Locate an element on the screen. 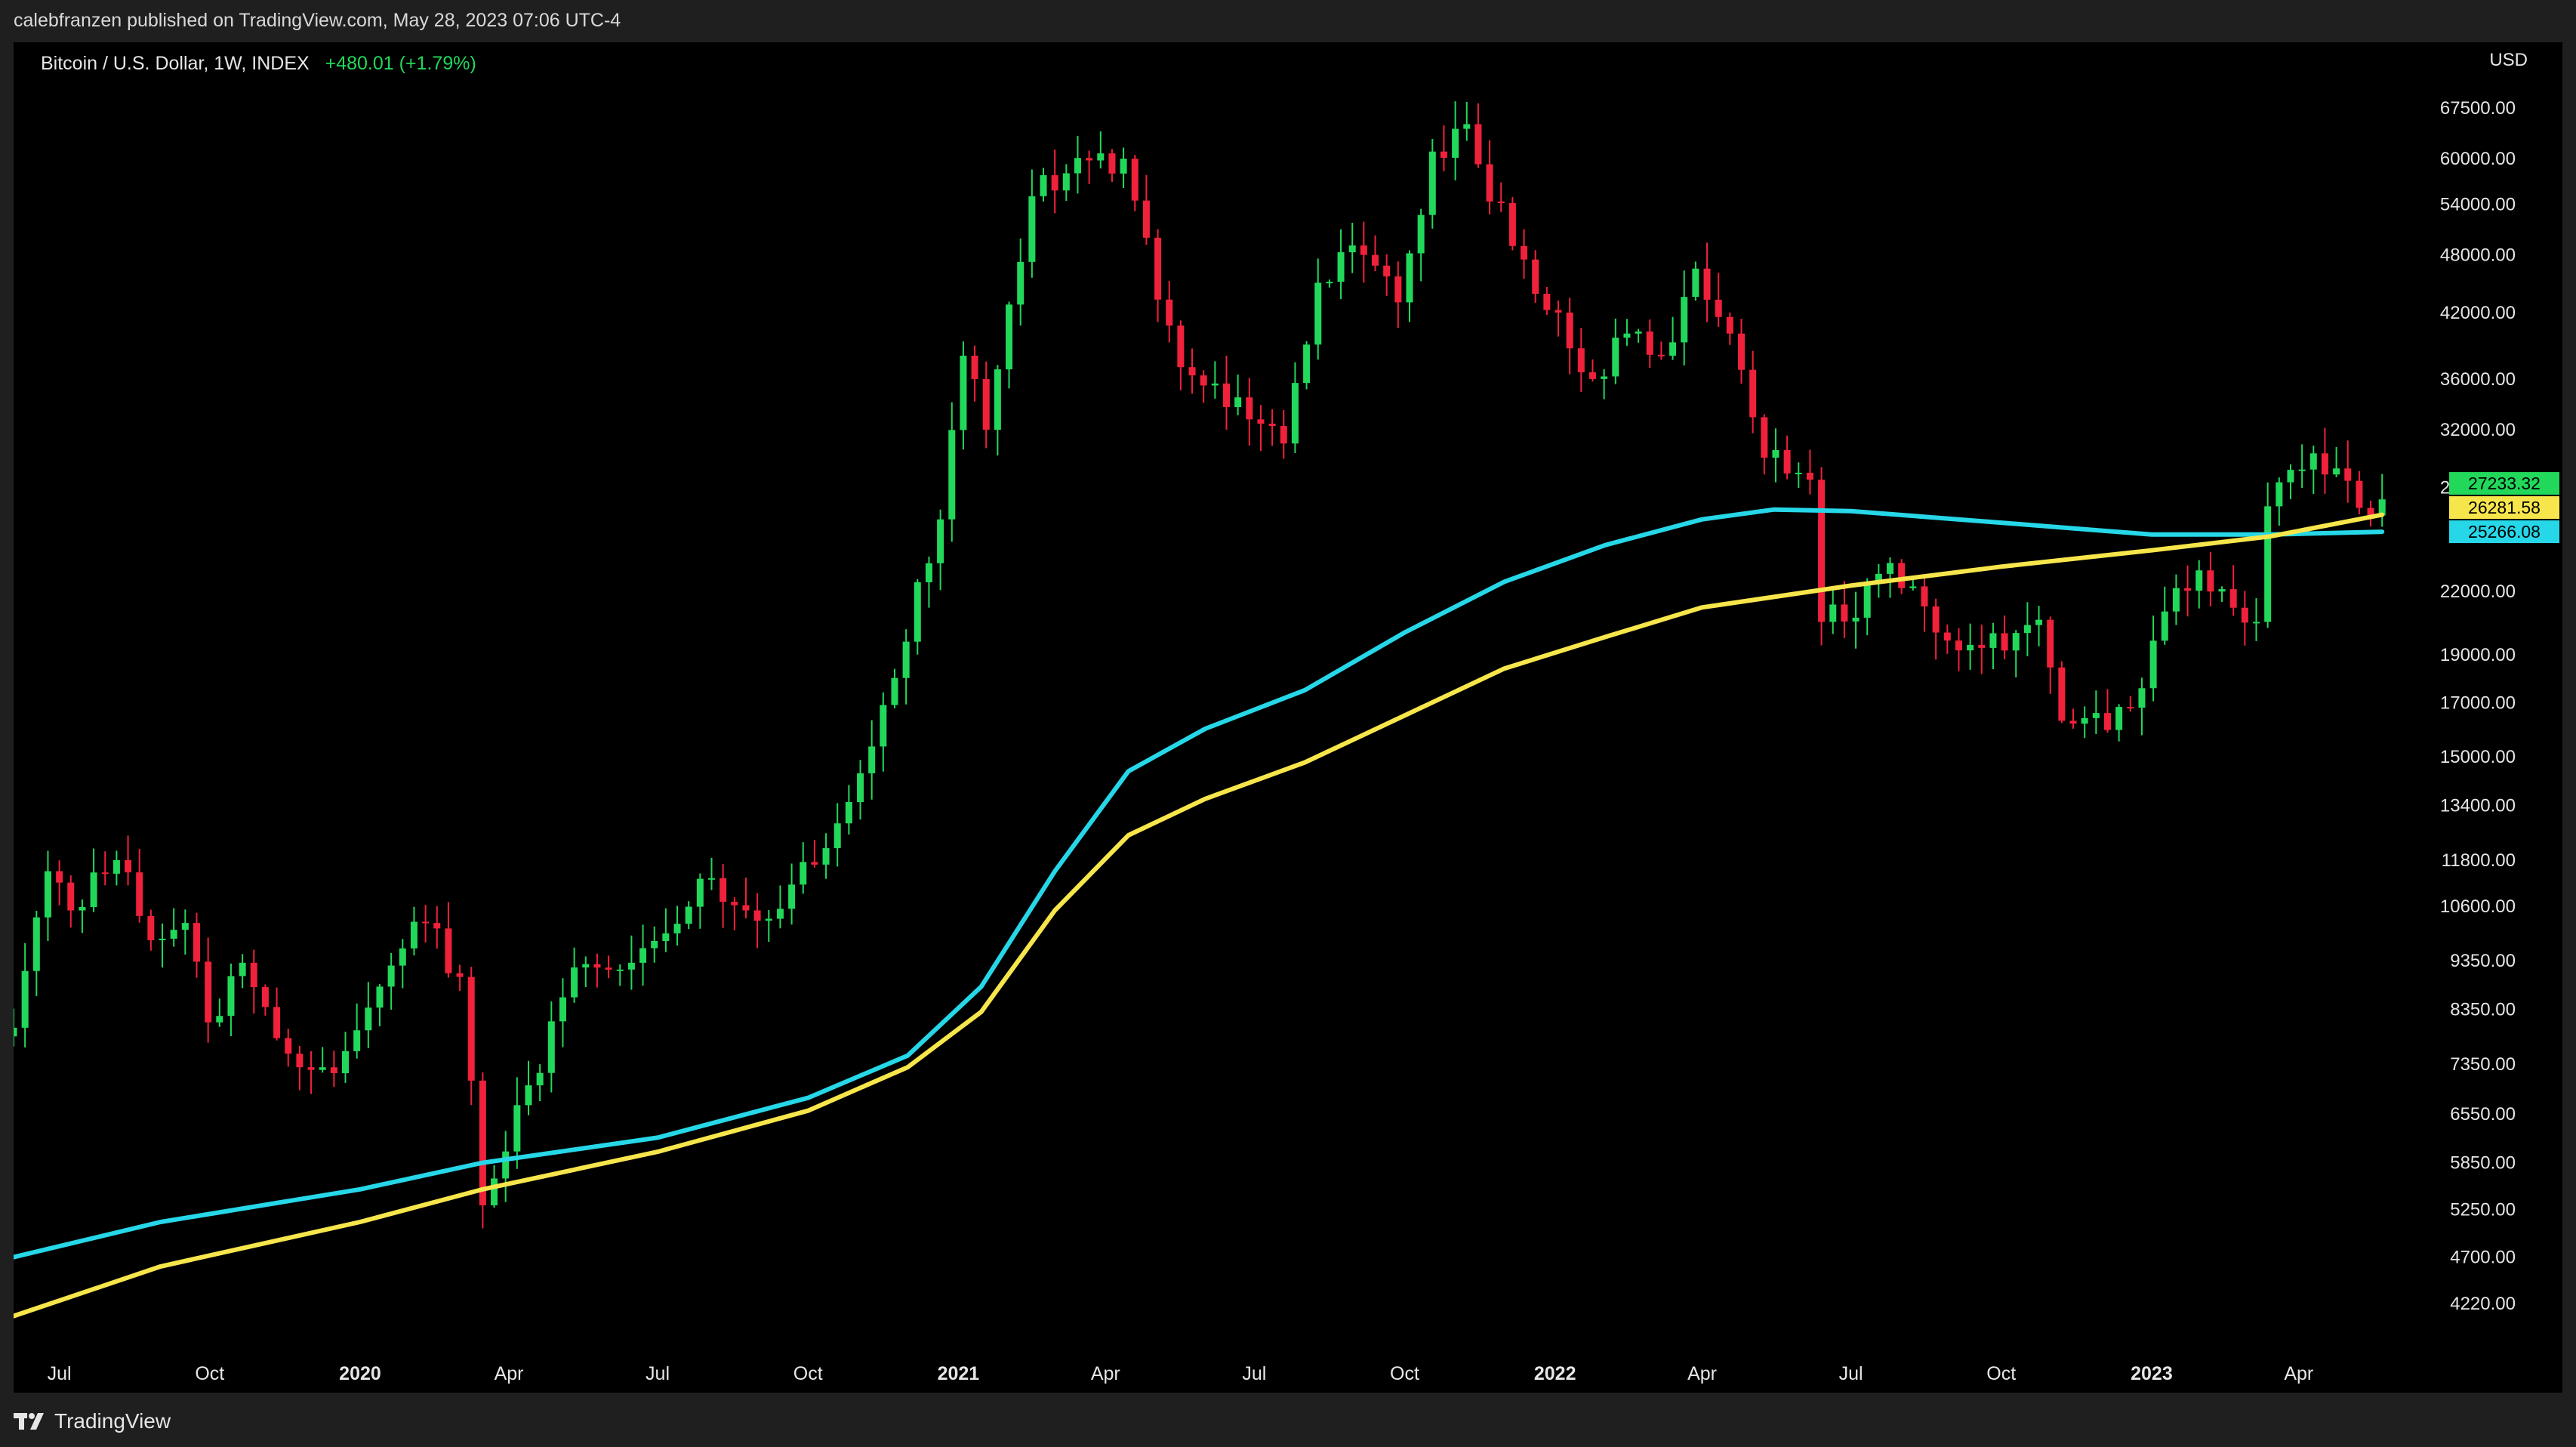 This screenshot has width=2576, height=1447. y-tick-label: 36000.00 is located at coordinates (2478, 379).